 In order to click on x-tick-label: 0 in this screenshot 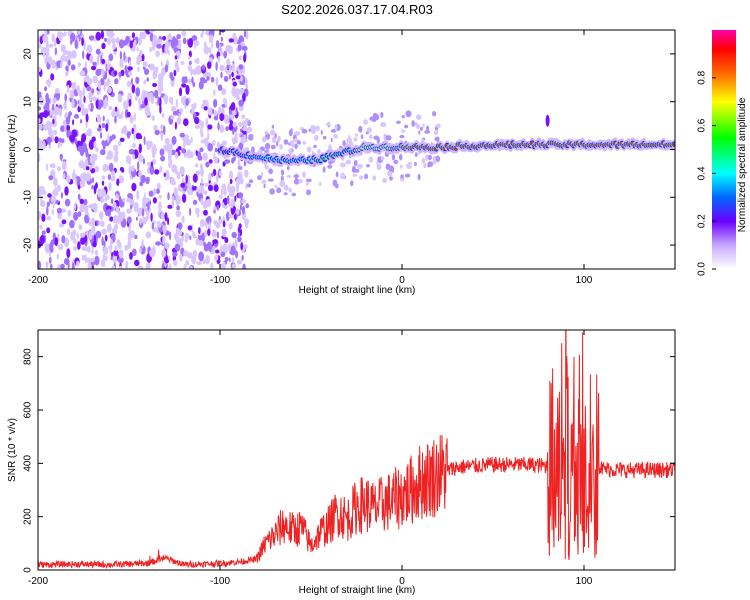, I will do `click(402, 581)`.